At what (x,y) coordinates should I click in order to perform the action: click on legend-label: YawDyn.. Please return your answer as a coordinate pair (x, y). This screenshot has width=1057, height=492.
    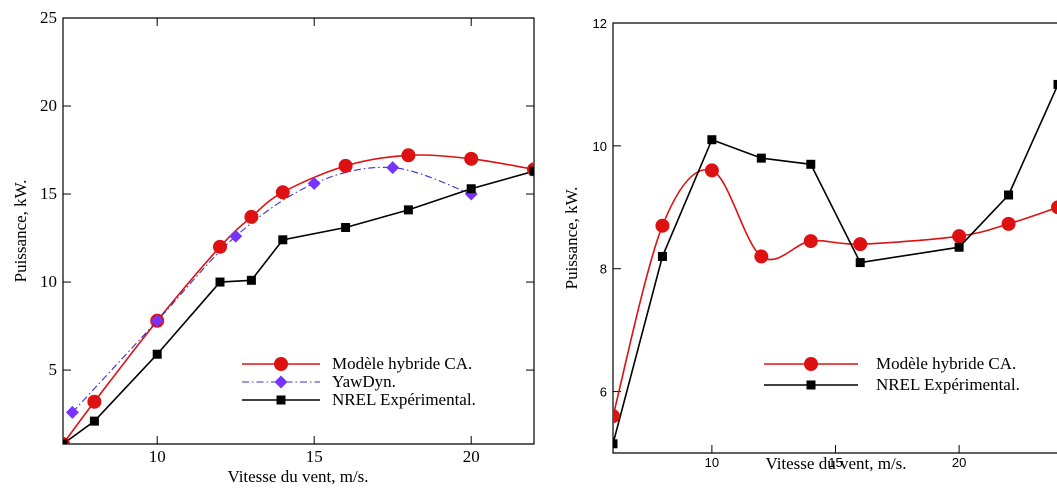
    Looking at the image, I should click on (364, 381).